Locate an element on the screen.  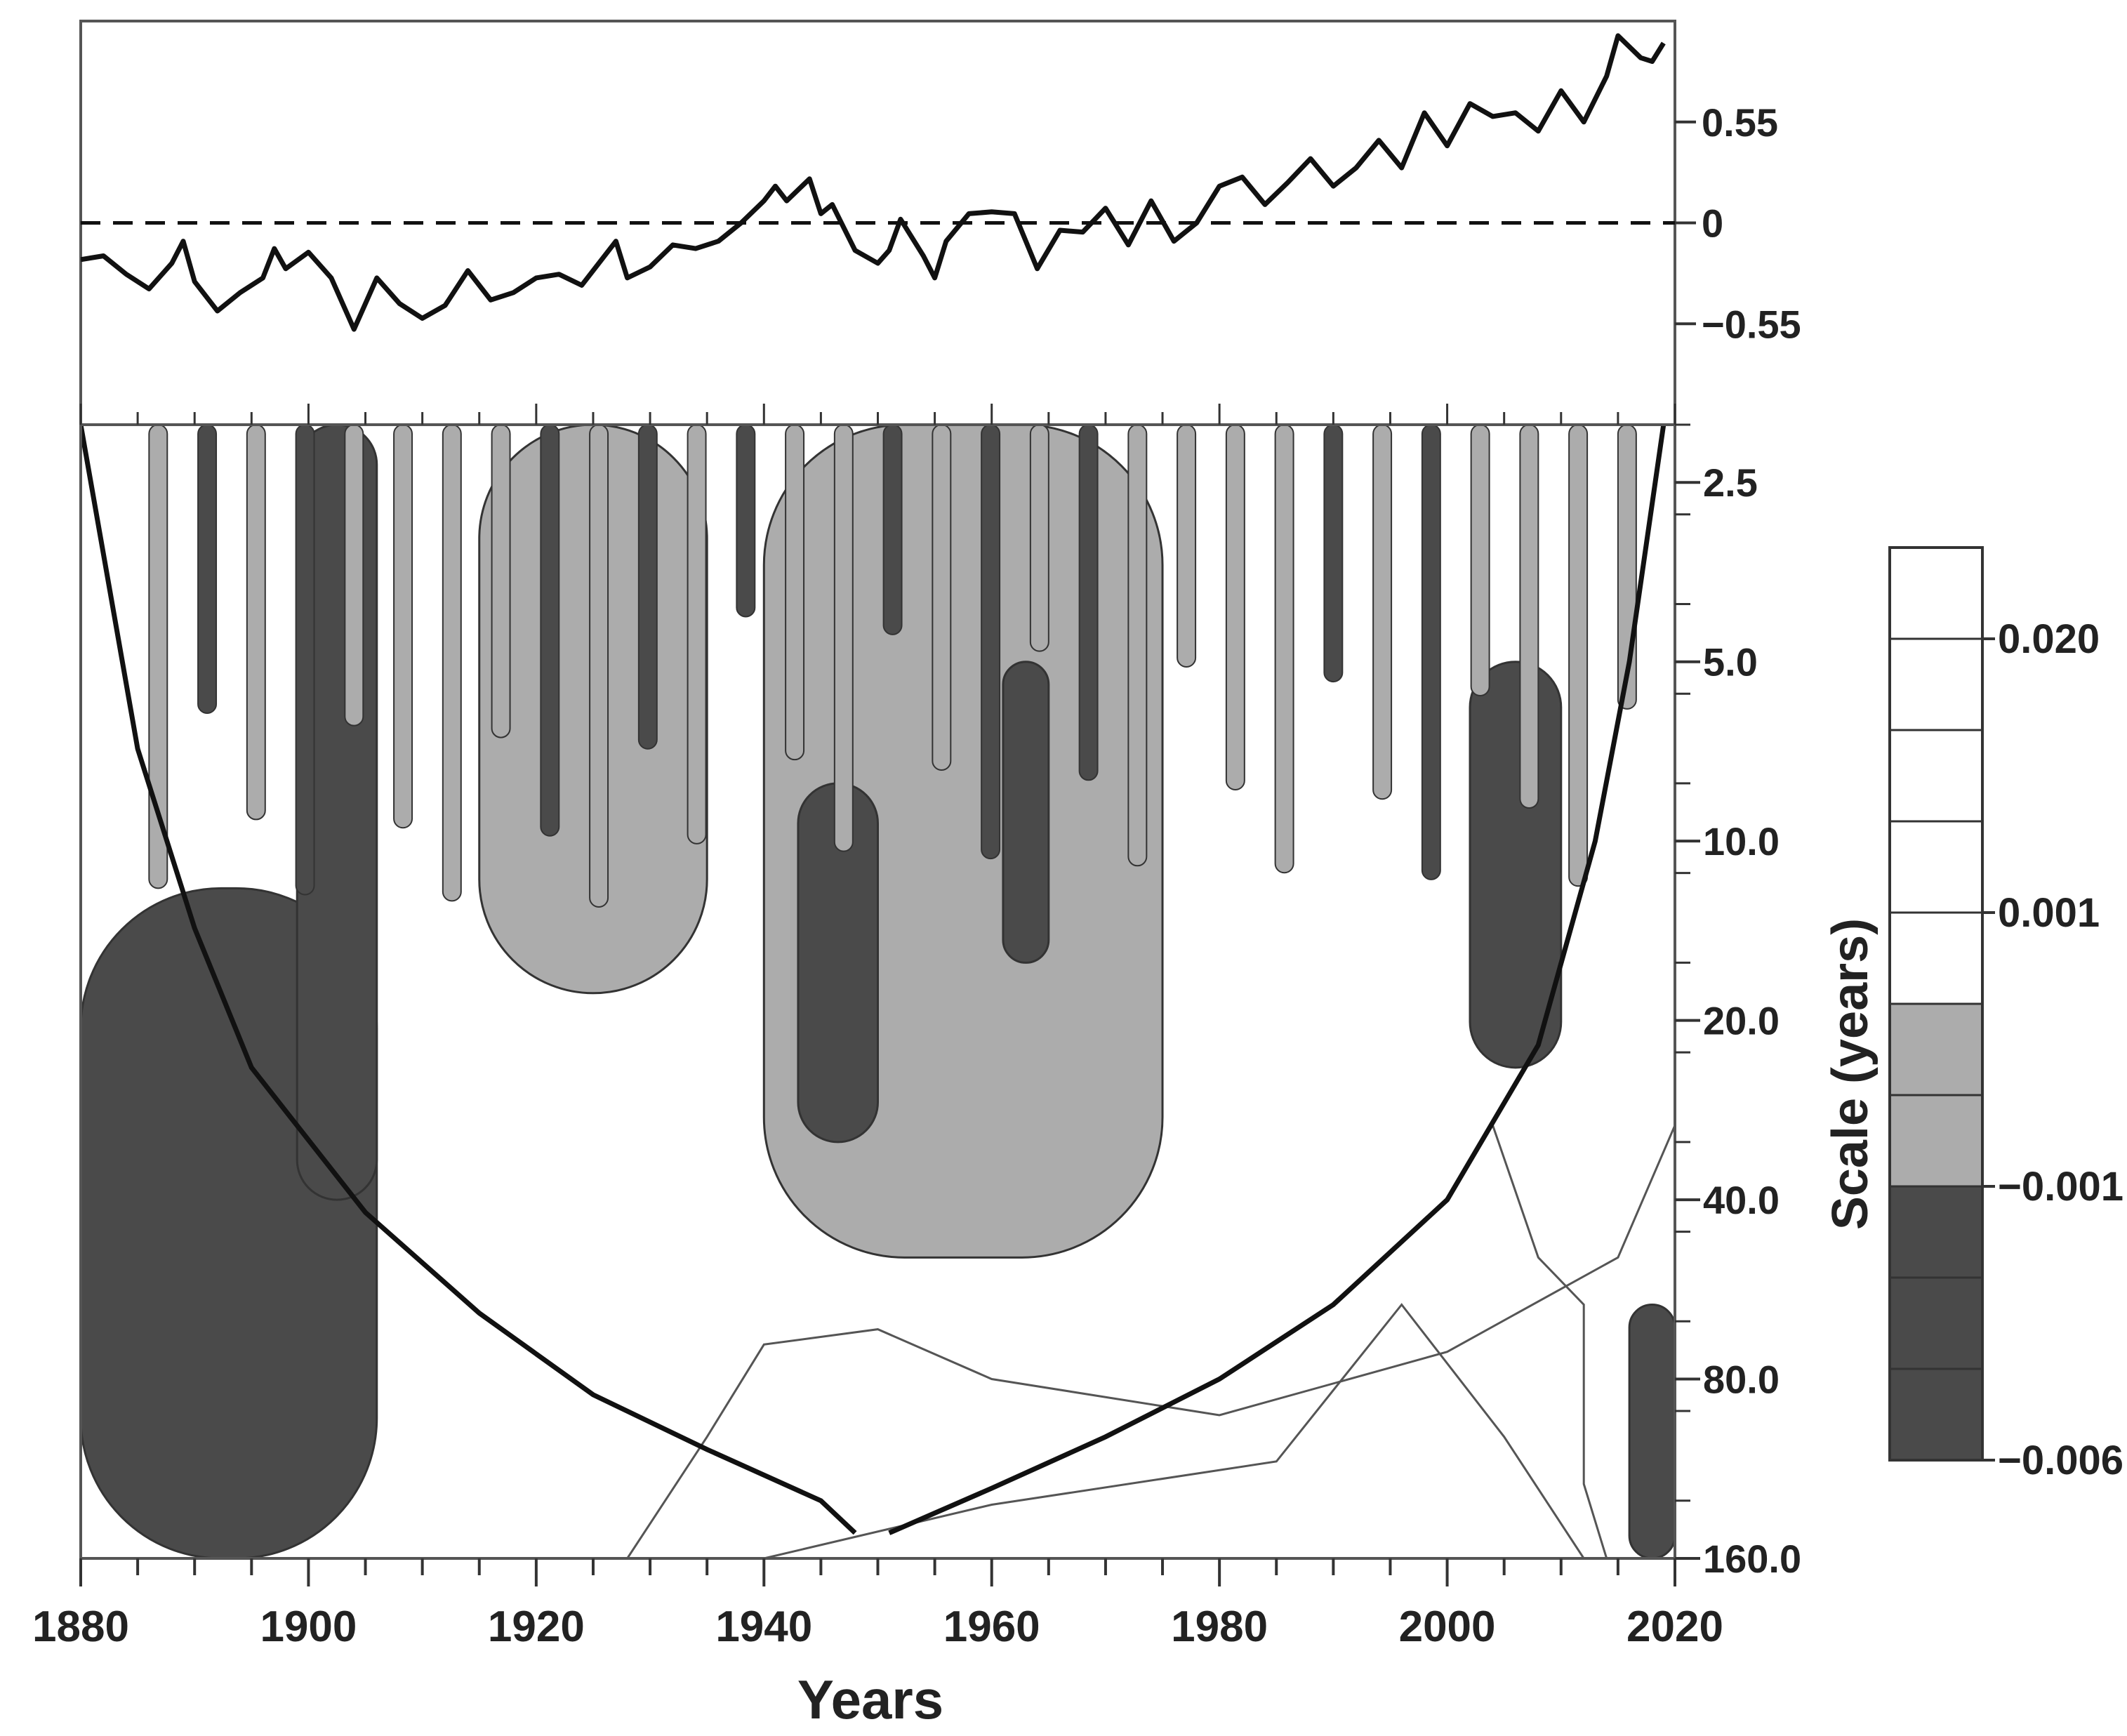
scale-tick-label: 20.0 is located at coordinates (1741, 1021).